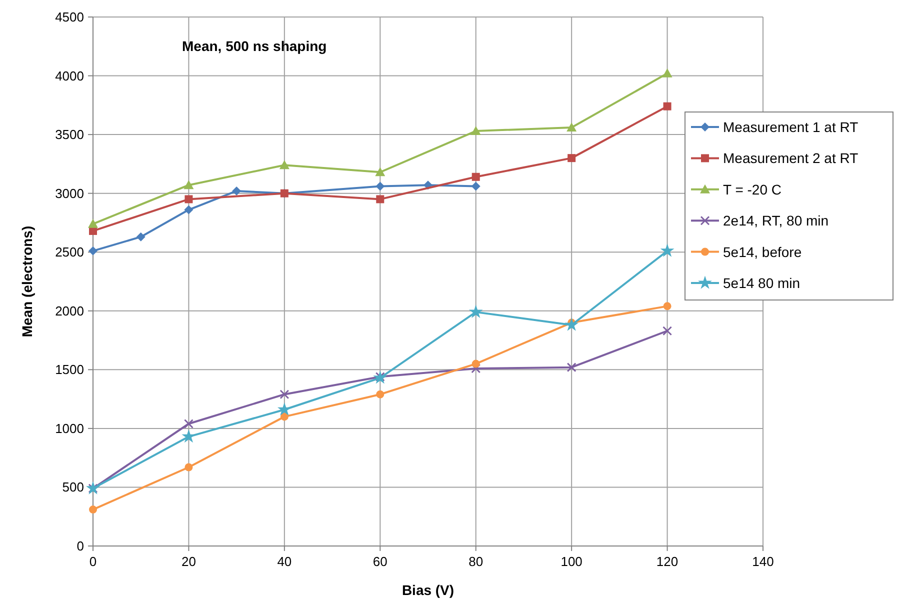 Image resolution: width=898 pixels, height=609 pixels. What do you see at coordinates (80, 546) in the screenshot?
I see `y-tick-label: 0` at bounding box center [80, 546].